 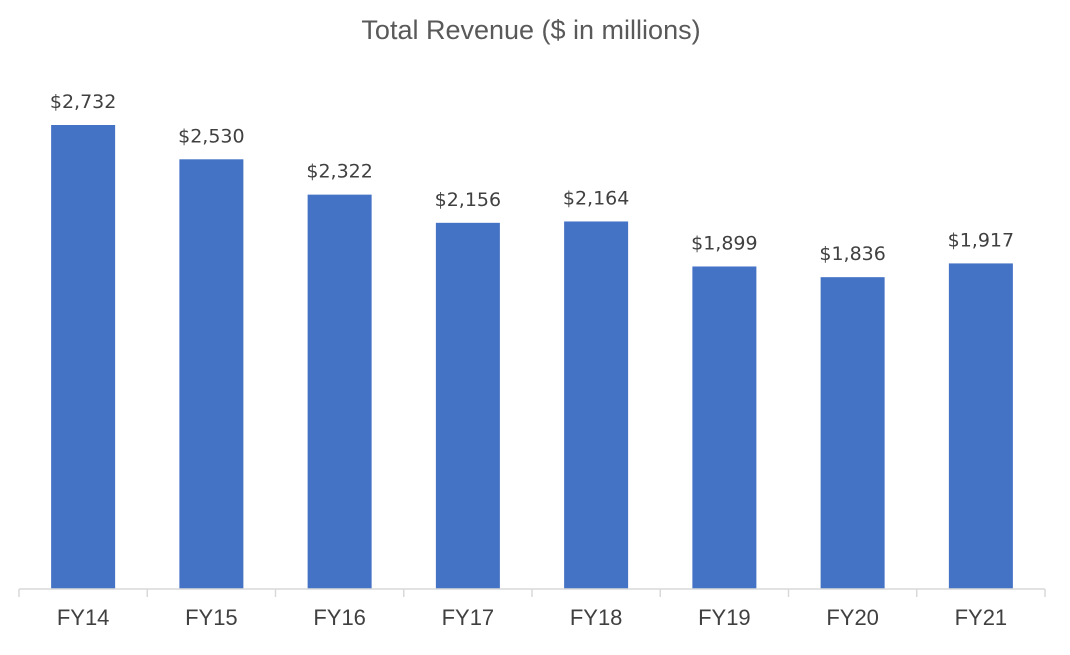 I want to click on bar-fy18, so click(x=596, y=405).